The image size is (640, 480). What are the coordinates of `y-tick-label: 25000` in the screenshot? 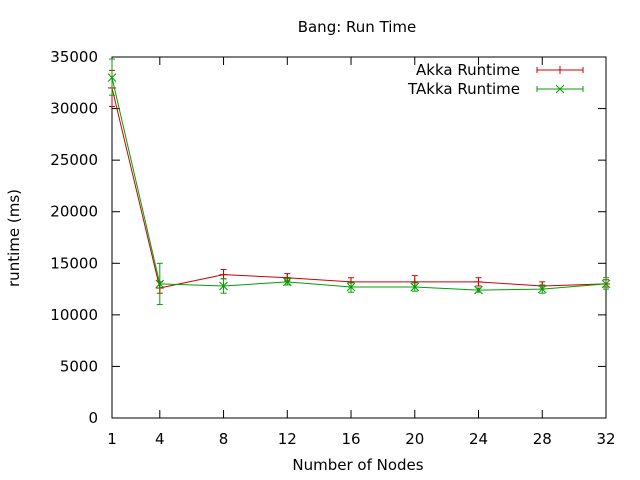 It's located at (74, 160).